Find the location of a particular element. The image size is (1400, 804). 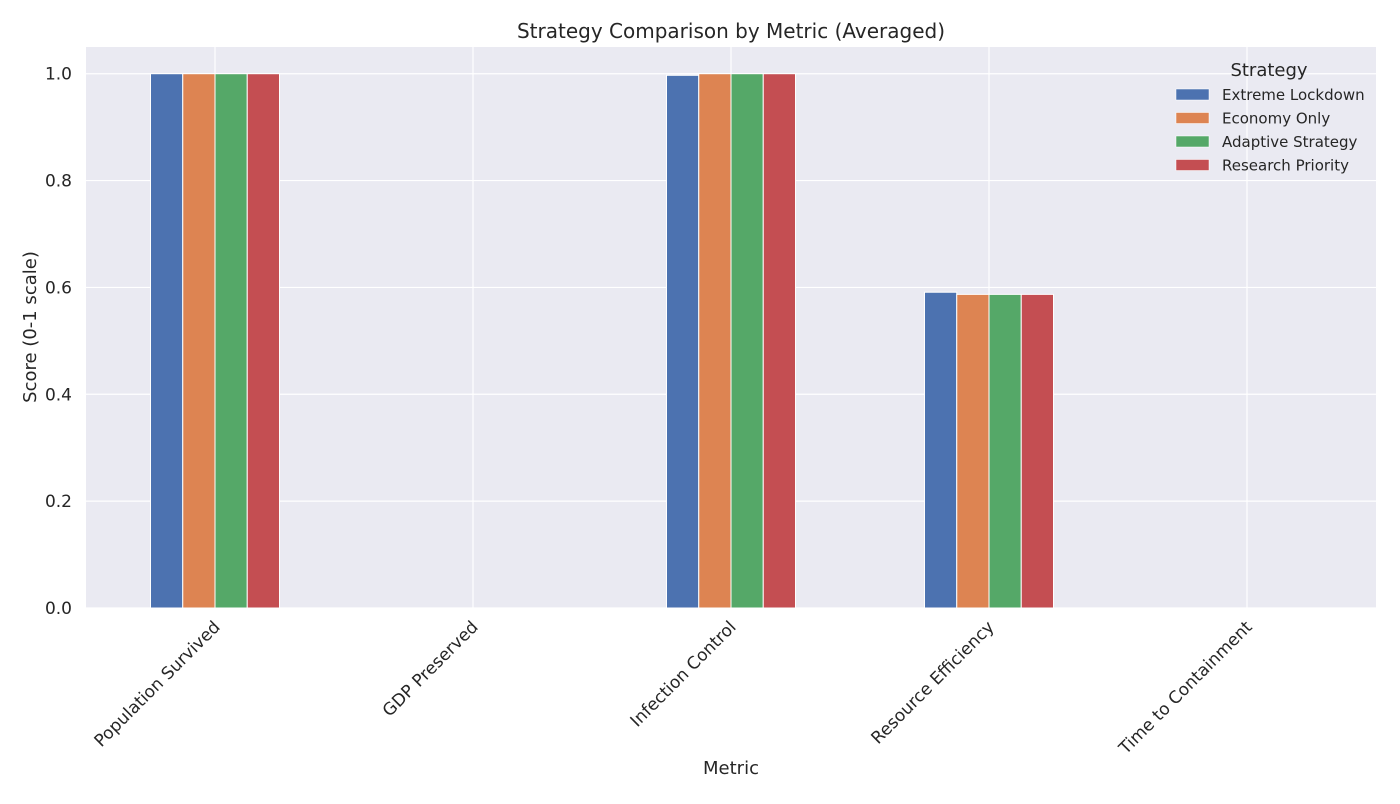

y-tick-label: 0.0 is located at coordinates (58, 609).